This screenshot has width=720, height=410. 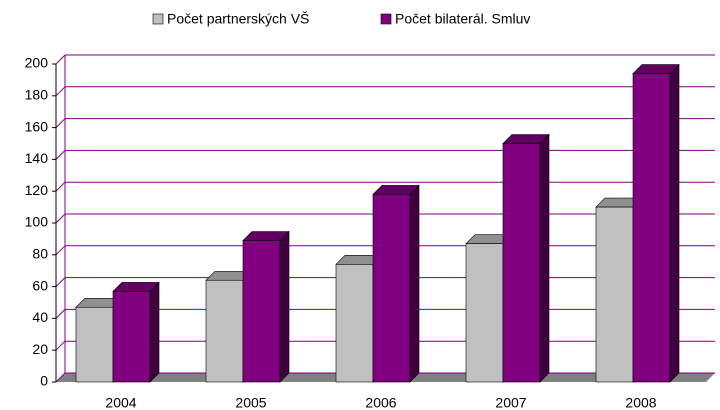 What do you see at coordinates (640, 402) in the screenshot?
I see `x-tick-label: 2008` at bounding box center [640, 402].